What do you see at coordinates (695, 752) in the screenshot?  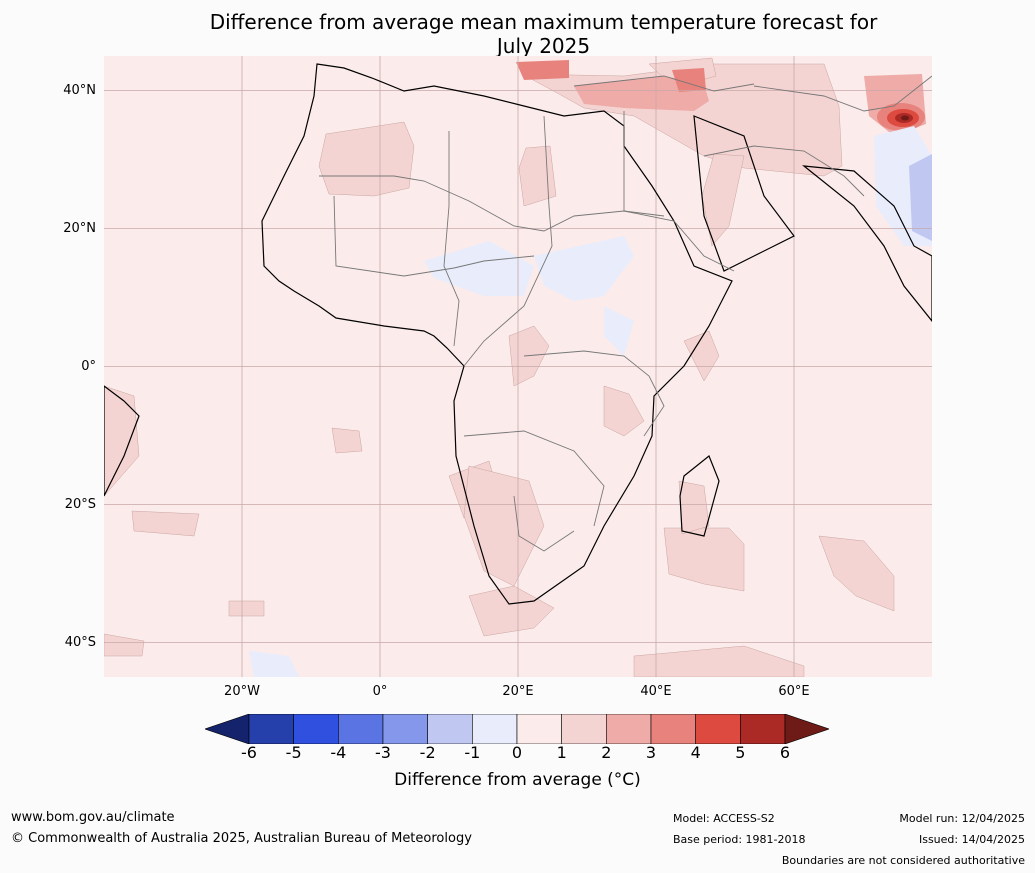 I see `colorbar-tick-label: 4` at bounding box center [695, 752].